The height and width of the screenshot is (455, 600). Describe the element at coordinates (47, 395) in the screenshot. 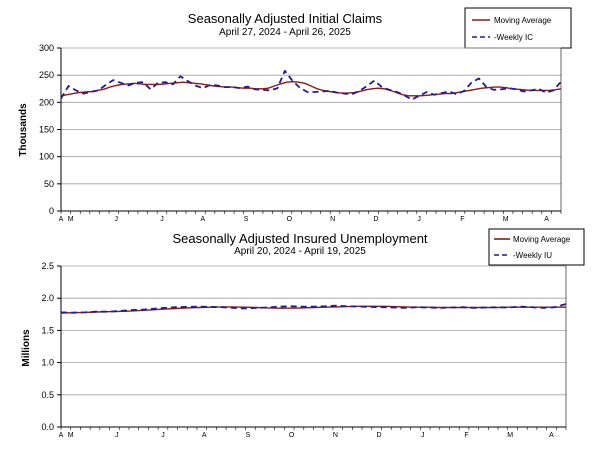

I see `y-tick-label: 0.5` at that location.